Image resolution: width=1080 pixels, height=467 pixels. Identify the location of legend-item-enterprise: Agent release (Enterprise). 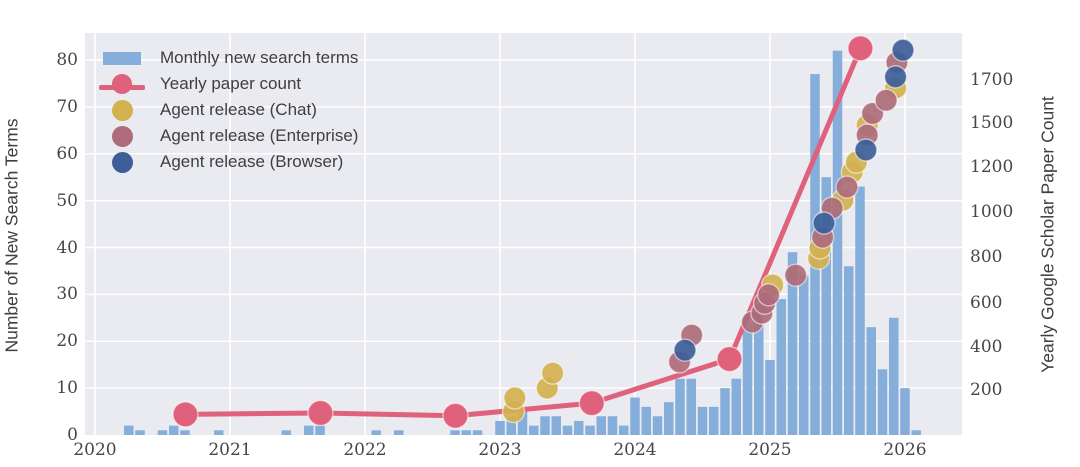
(228, 136).